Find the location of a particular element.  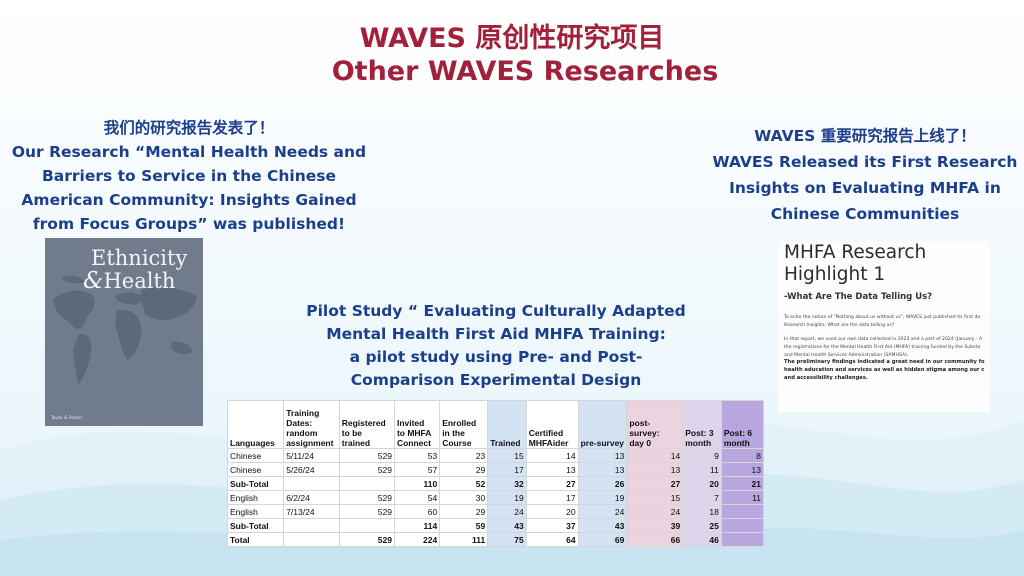

table-cell: 57 is located at coordinates (417, 469).